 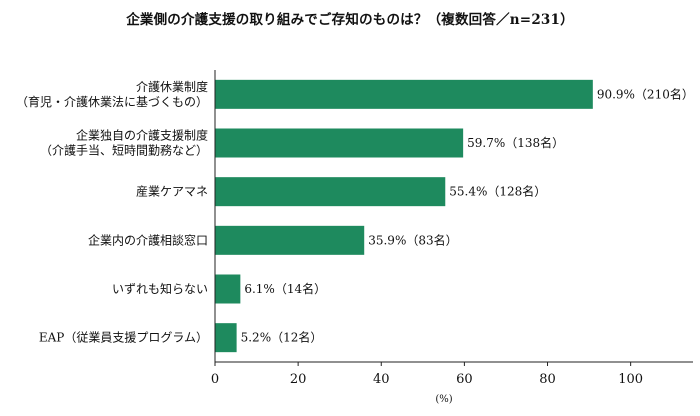 I want to click on category-label: いずれも知らない, so click(x=160, y=289).